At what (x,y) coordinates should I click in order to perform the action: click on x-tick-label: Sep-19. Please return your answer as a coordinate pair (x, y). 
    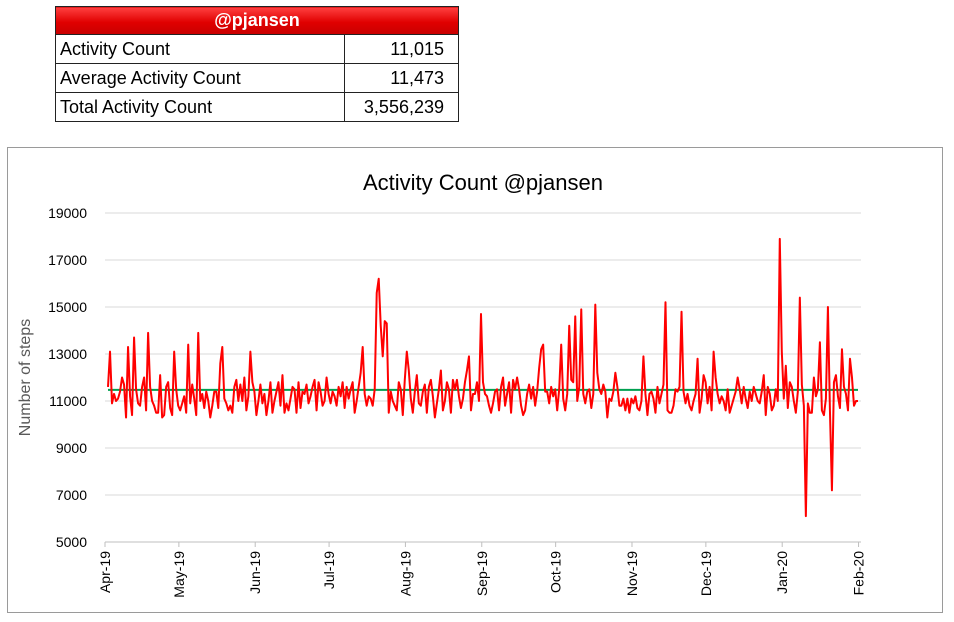
    Looking at the image, I should click on (482, 573).